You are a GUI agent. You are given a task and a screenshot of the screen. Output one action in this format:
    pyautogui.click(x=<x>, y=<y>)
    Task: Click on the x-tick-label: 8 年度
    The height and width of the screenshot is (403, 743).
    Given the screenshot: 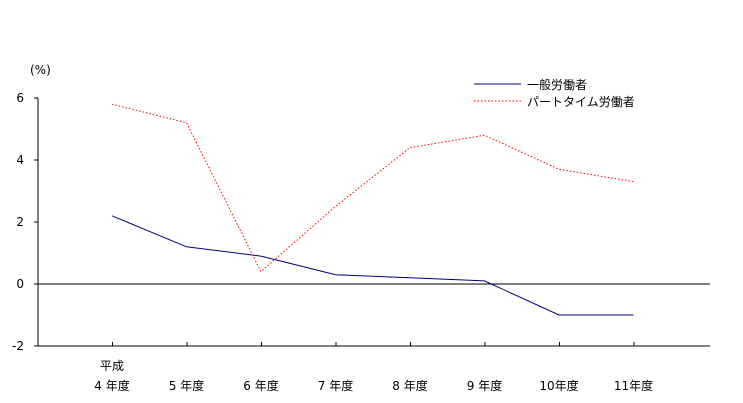 What is the action you would take?
    pyautogui.click(x=409, y=385)
    